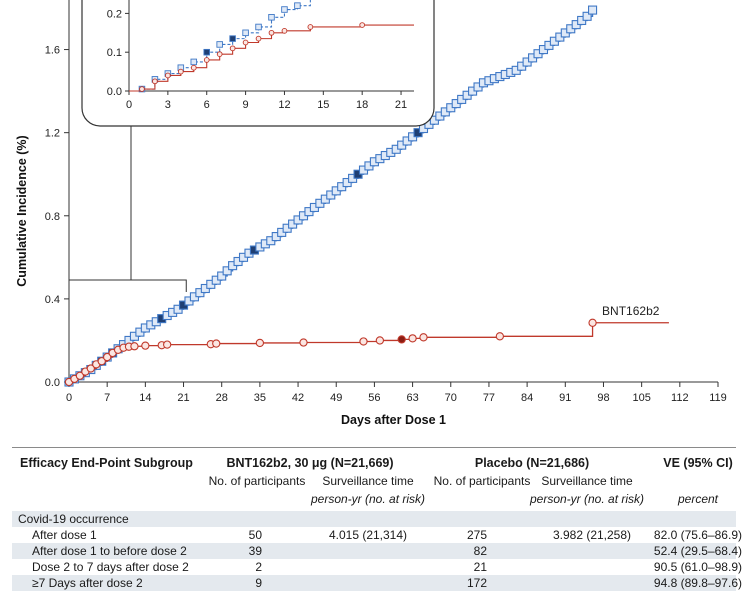 The height and width of the screenshot is (600, 751). What do you see at coordinates (183, 398) in the screenshot?
I see `x-tick-label: 21` at bounding box center [183, 398].